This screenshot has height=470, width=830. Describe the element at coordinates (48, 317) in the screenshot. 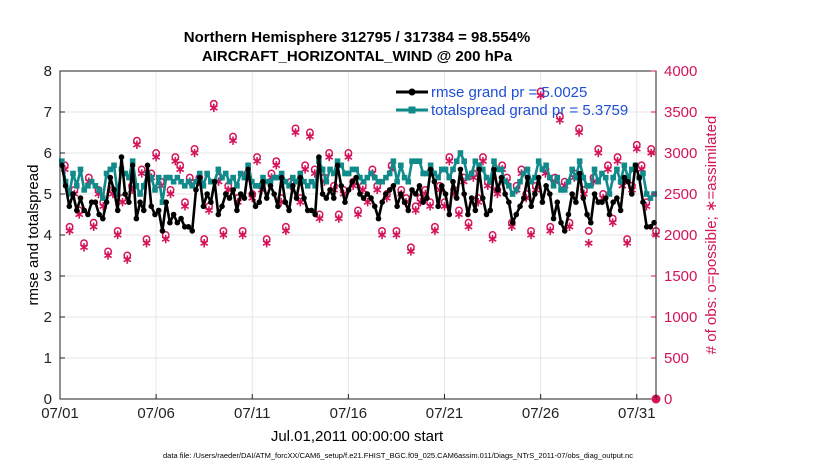

I see `y-tick-label-left: 2` at that location.